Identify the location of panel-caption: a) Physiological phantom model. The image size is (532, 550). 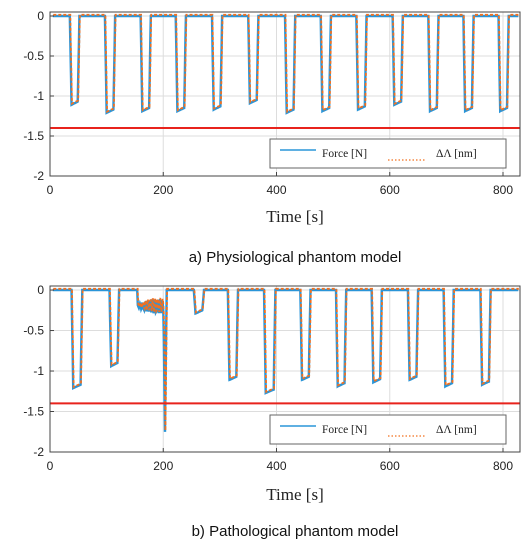
(295, 257).